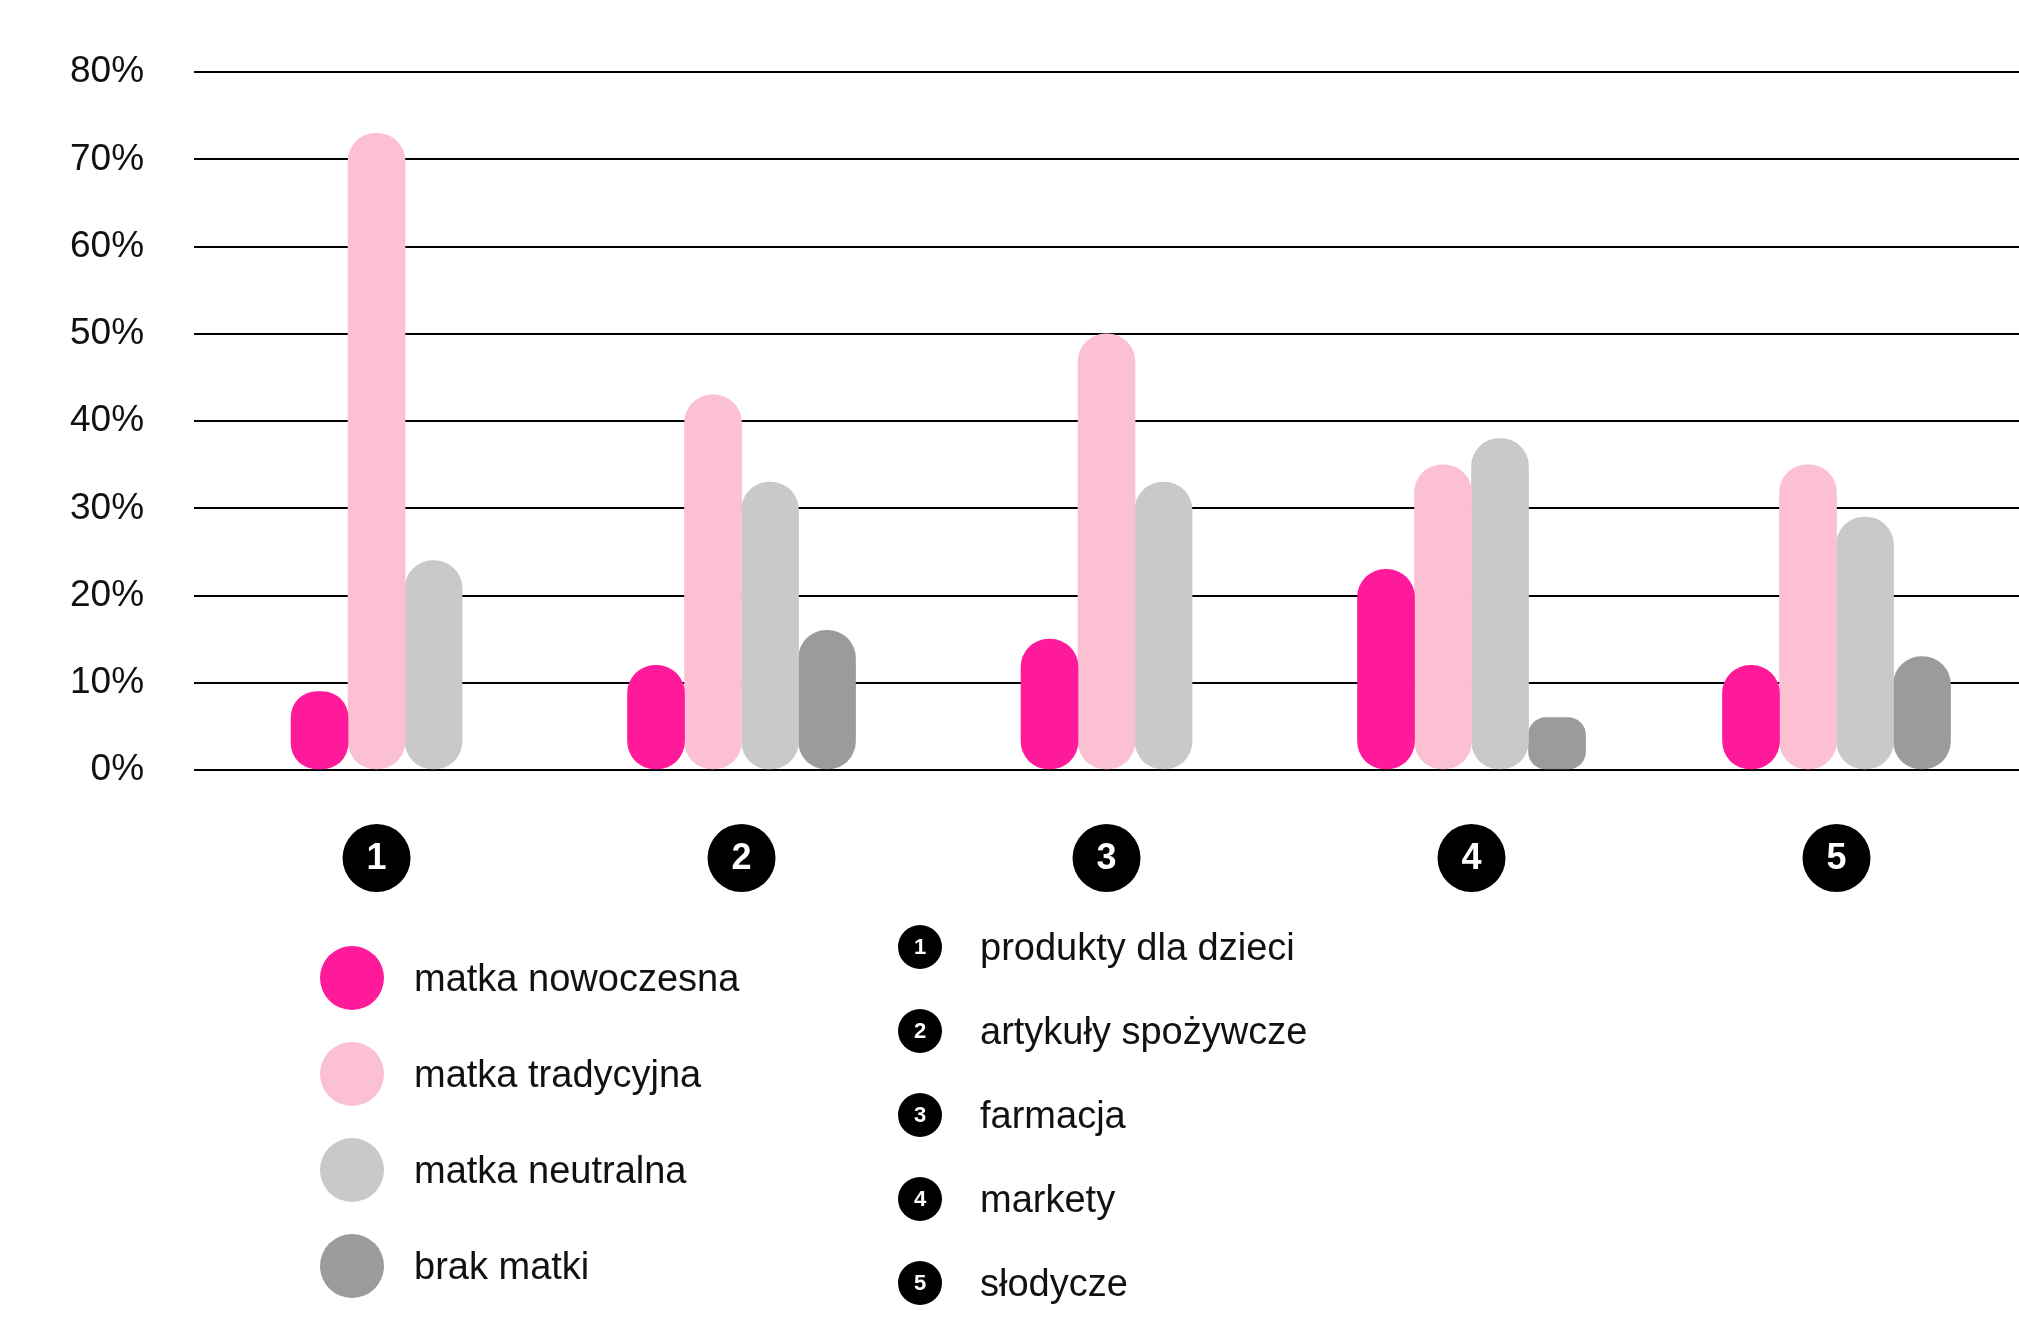 The width and height of the screenshot is (2019, 1335). Describe the element at coordinates (502, 1266) in the screenshot. I see `legend-label: brak matki` at that location.